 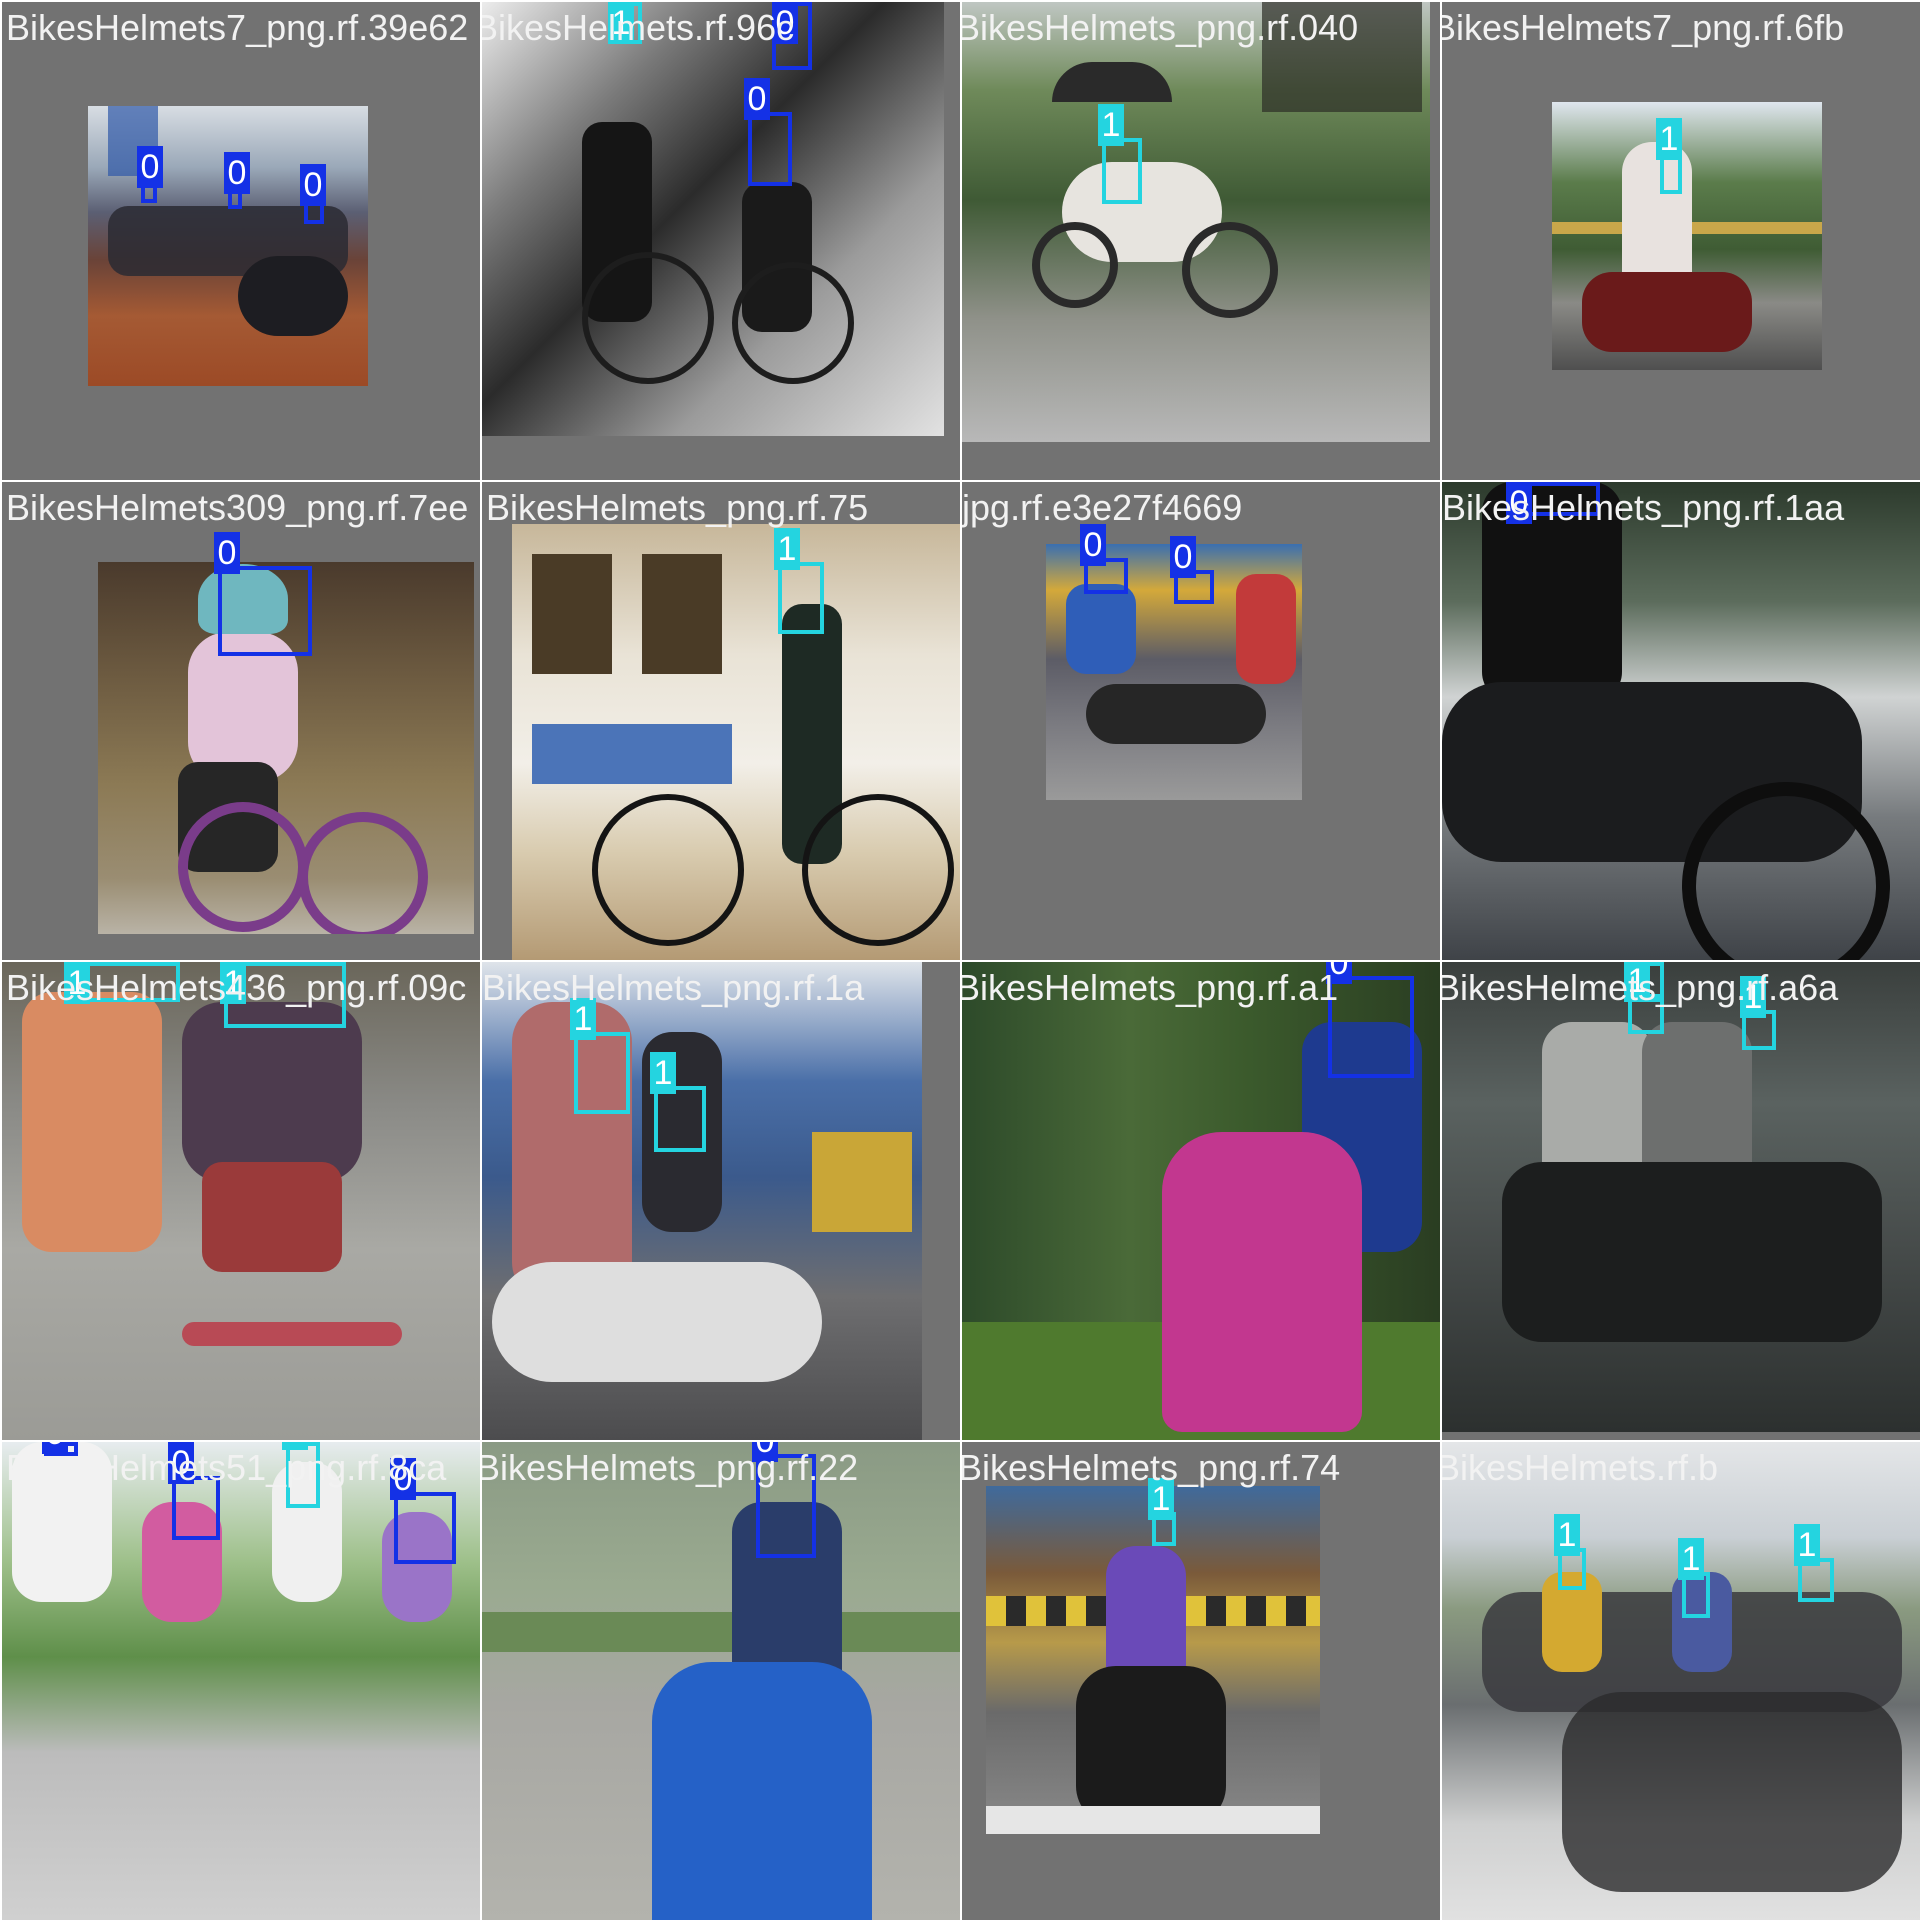 I want to click on mosaic-tile: 1 1 1 BikesHelmets.rf.b, so click(x=1681, y=1681).